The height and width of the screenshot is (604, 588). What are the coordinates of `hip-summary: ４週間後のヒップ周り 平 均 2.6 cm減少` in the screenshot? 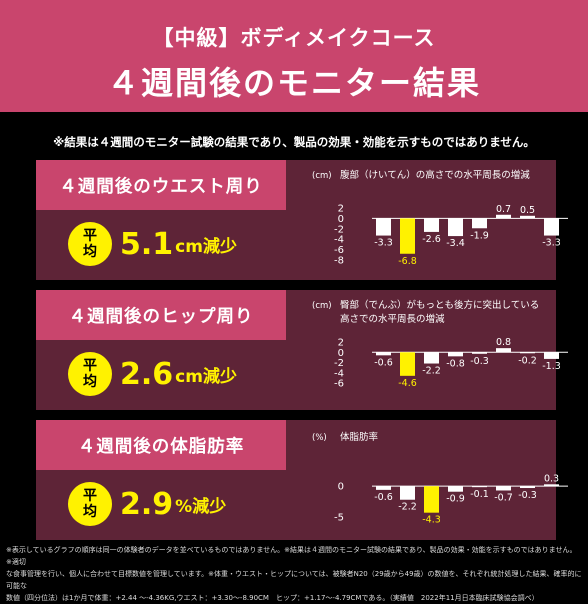 It's located at (161, 350).